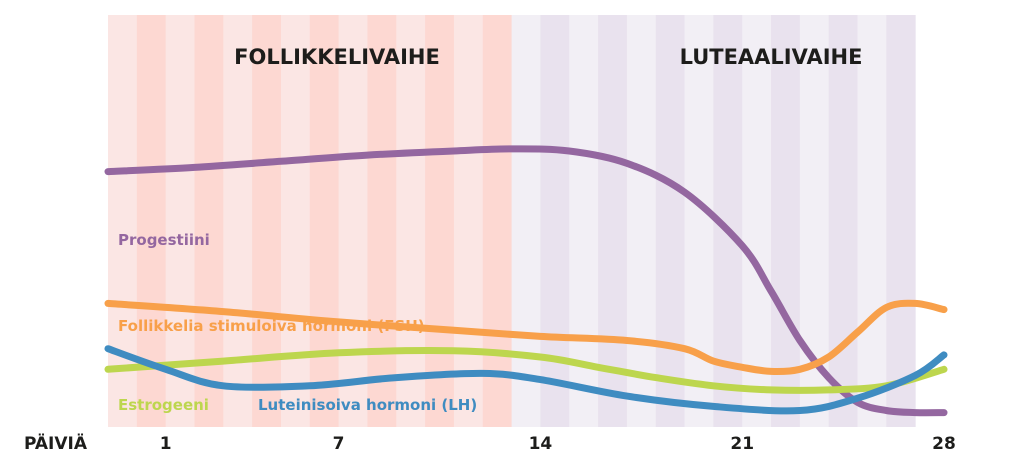  I want to click on series-line-follikkelia-stimuloiva-hormoni-fsh, so click(526, 337).